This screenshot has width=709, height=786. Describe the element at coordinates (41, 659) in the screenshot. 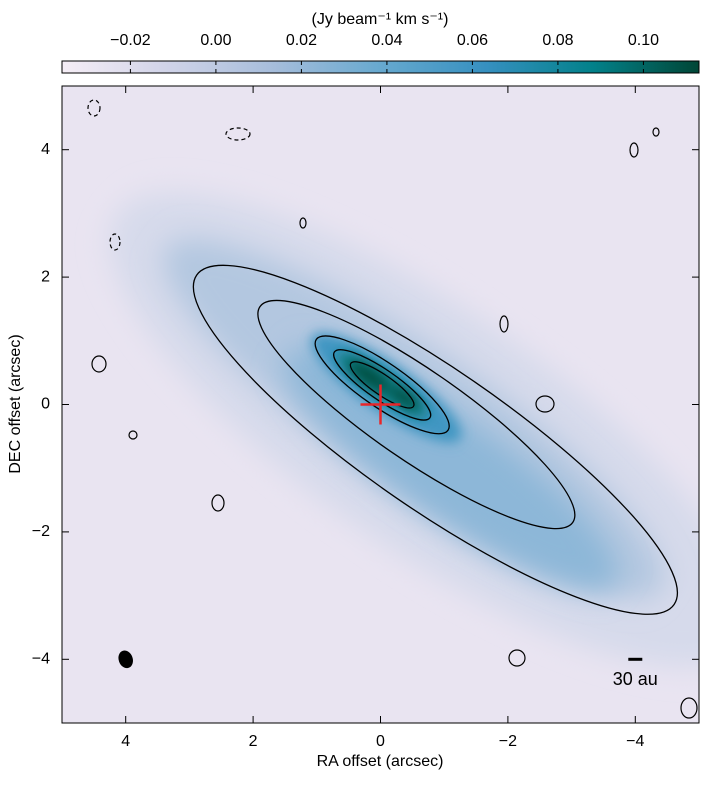

I see `y-tick-label: −4` at that location.